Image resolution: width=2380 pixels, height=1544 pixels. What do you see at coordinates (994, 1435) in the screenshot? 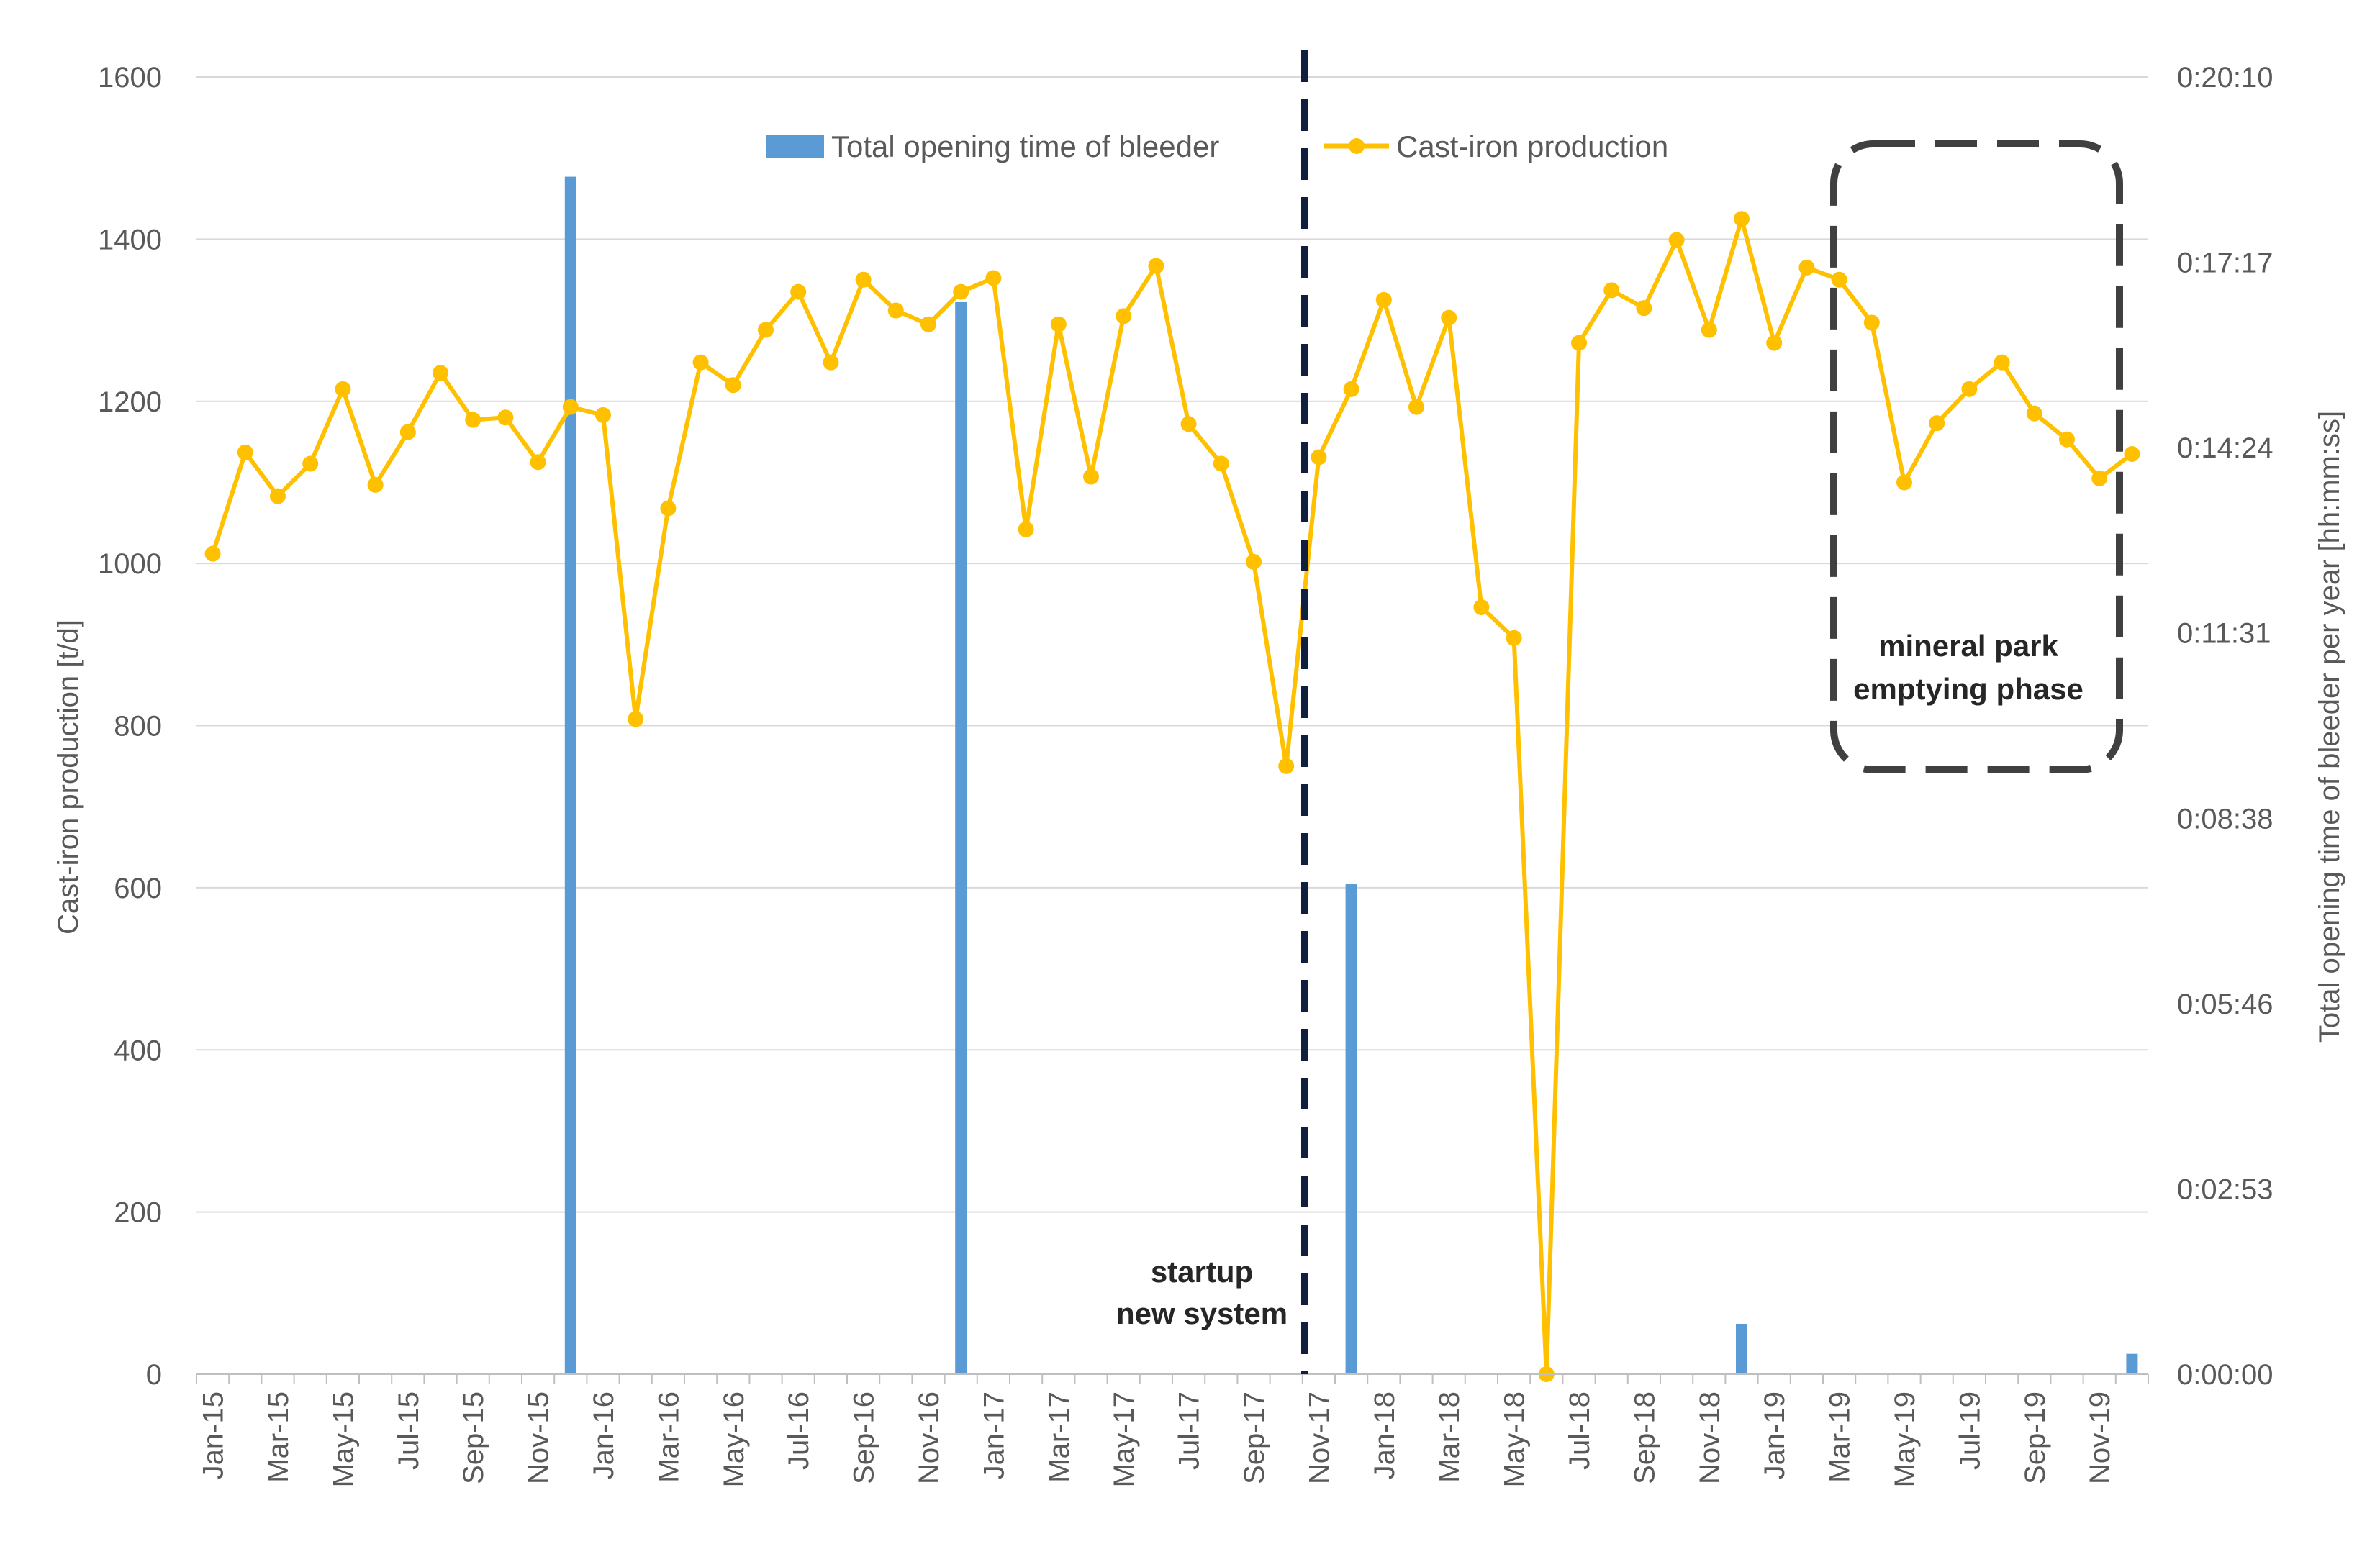
I see `x-tick-label: Jan-17` at bounding box center [994, 1435].